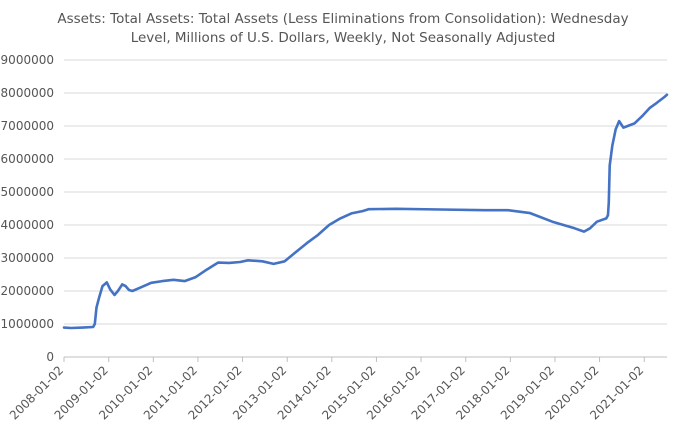  What do you see at coordinates (27, 93) in the screenshot?
I see `y-tick-label: 8000000` at bounding box center [27, 93].